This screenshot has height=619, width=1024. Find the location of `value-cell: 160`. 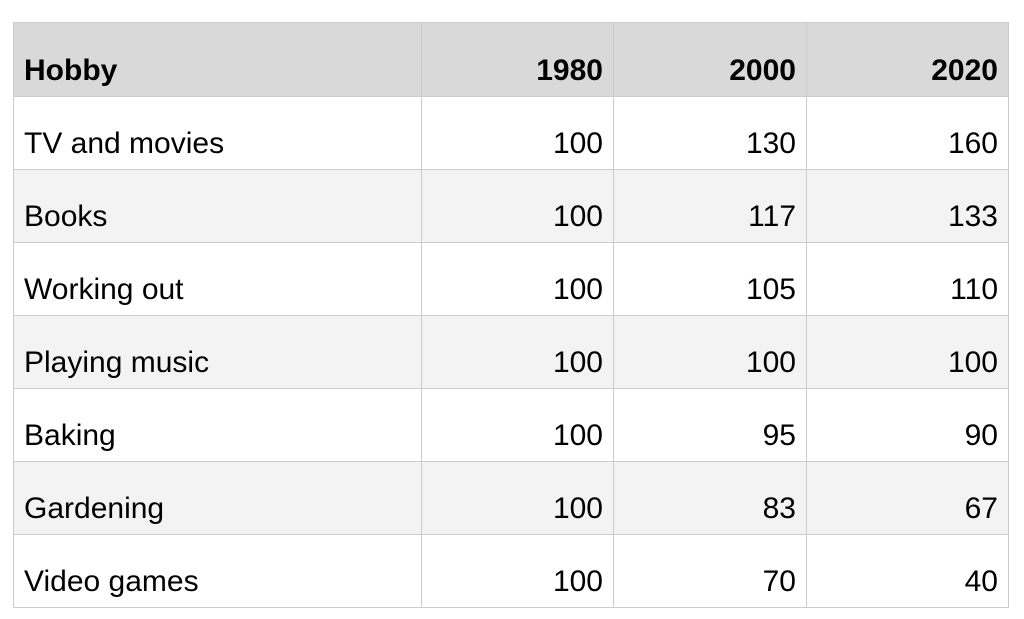

value-cell: 160 is located at coordinates (907, 133).